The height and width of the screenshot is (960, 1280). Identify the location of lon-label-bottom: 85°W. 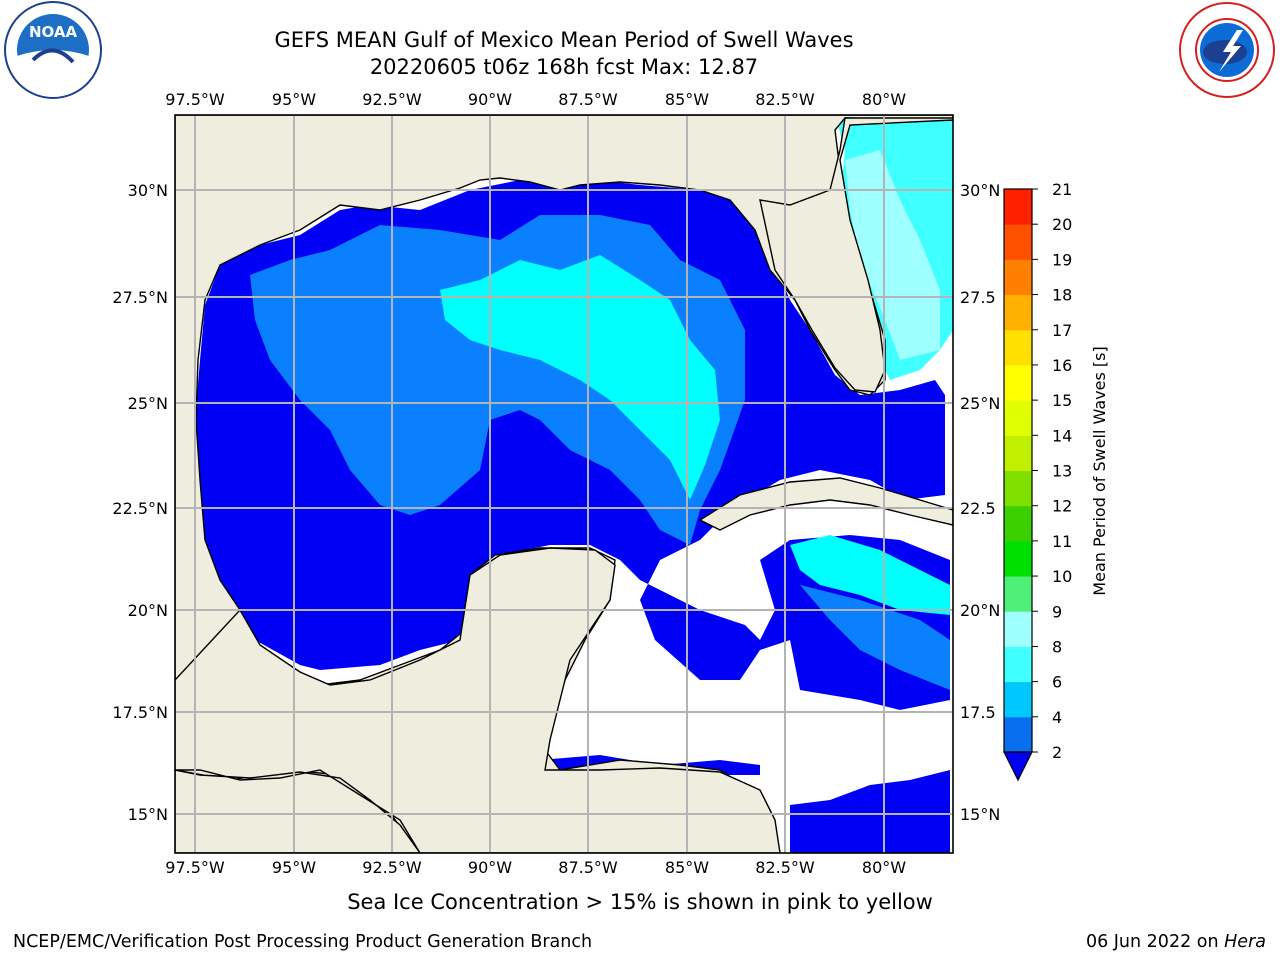
(687, 867).